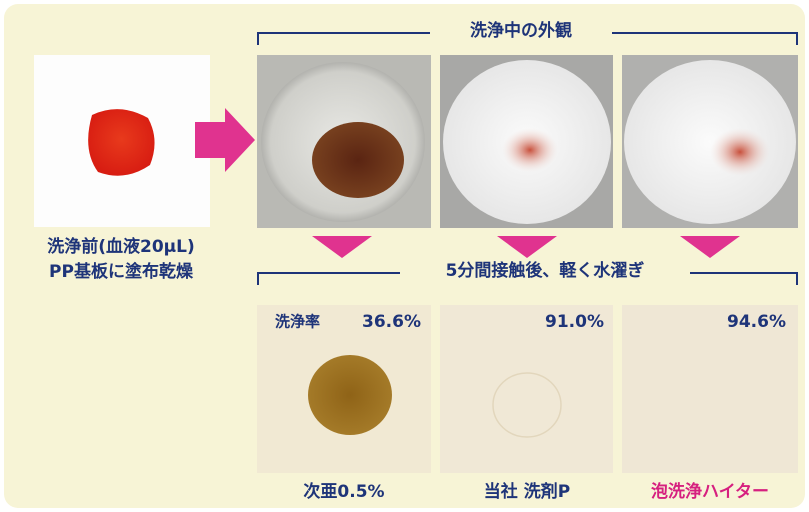 This screenshot has width=809, height=512. Describe the element at coordinates (225, 140) in the screenshot. I see `arrow` at that location.